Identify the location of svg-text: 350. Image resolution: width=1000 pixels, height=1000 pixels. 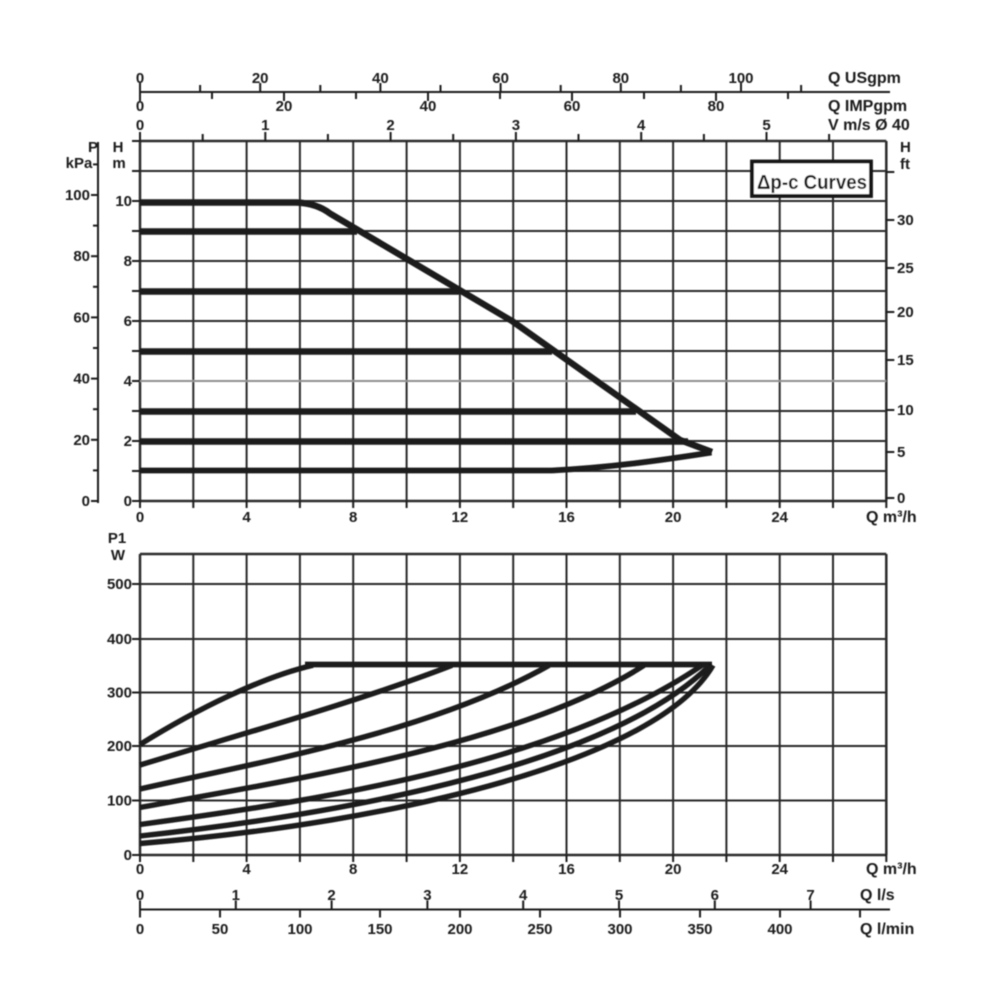
(699, 929).